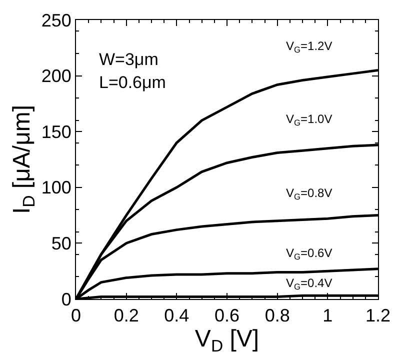  Describe the element at coordinates (126, 316) in the screenshot. I see `x-tick-label: 0.2` at that location.